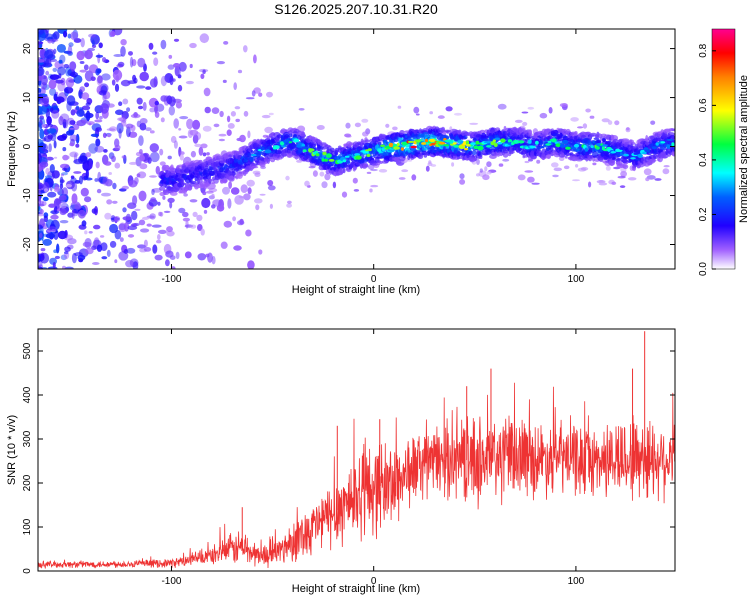  Describe the element at coordinates (703, 105) in the screenshot. I see `colorbar-tick-label: 0.6` at that location.